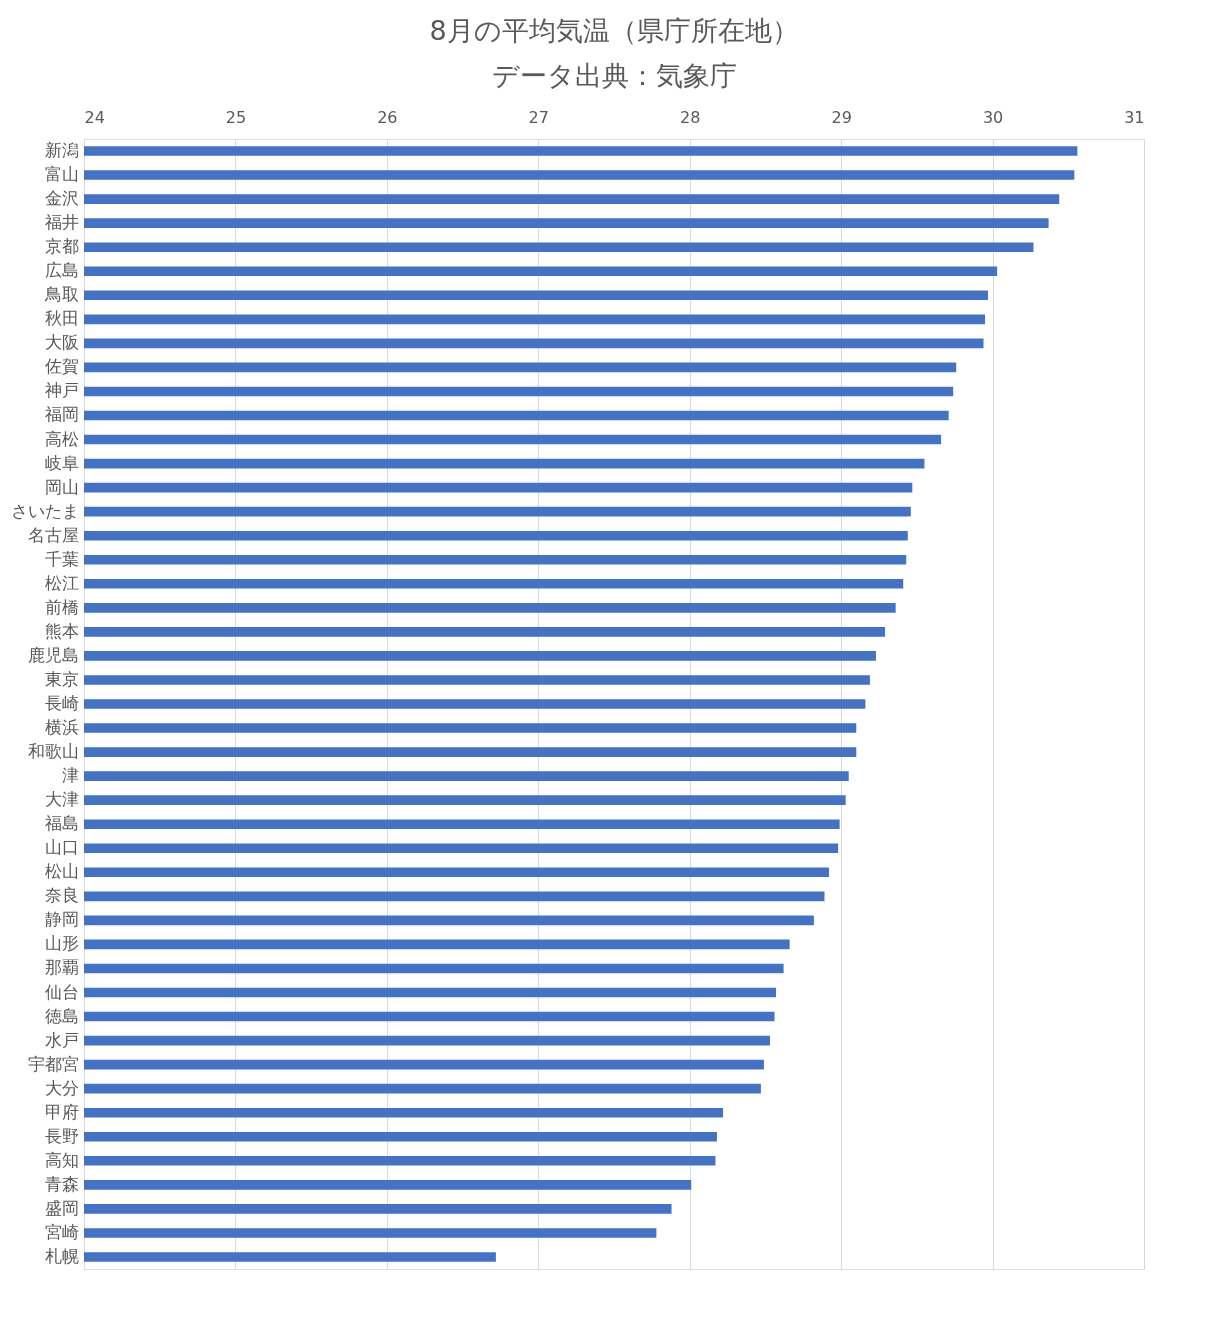  What do you see at coordinates (236, 117) in the screenshot?
I see `x-tick-label: 25` at bounding box center [236, 117].